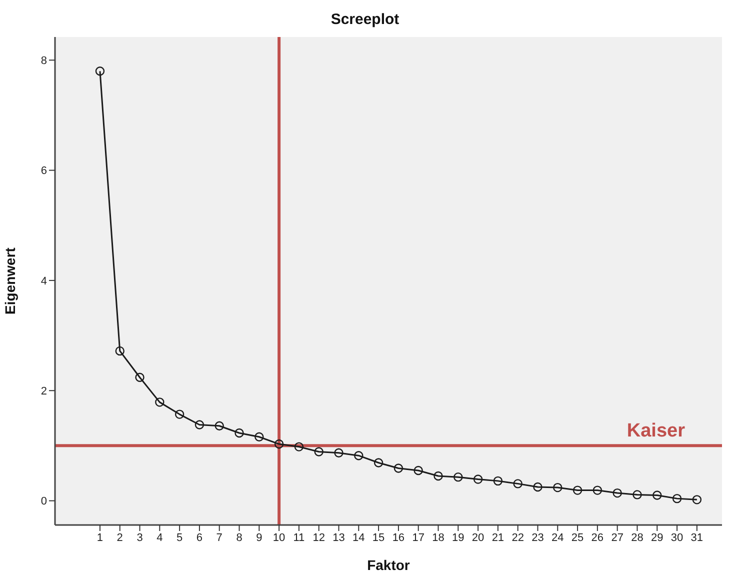  I want to click on chart-title: Screeplot, so click(365, 19).